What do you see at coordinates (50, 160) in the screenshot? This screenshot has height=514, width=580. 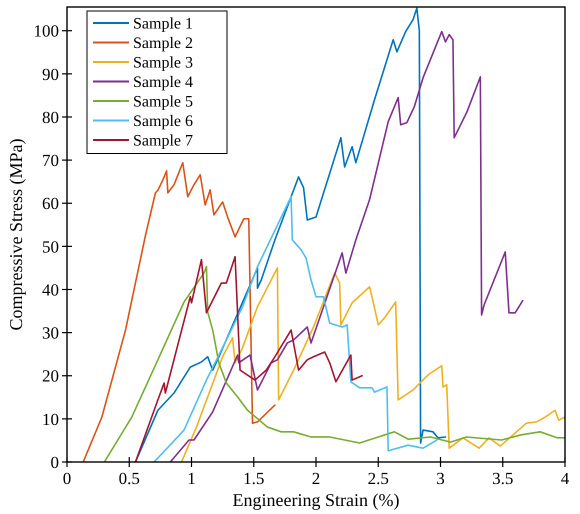 I see `y-tick-label: 70` at bounding box center [50, 160].